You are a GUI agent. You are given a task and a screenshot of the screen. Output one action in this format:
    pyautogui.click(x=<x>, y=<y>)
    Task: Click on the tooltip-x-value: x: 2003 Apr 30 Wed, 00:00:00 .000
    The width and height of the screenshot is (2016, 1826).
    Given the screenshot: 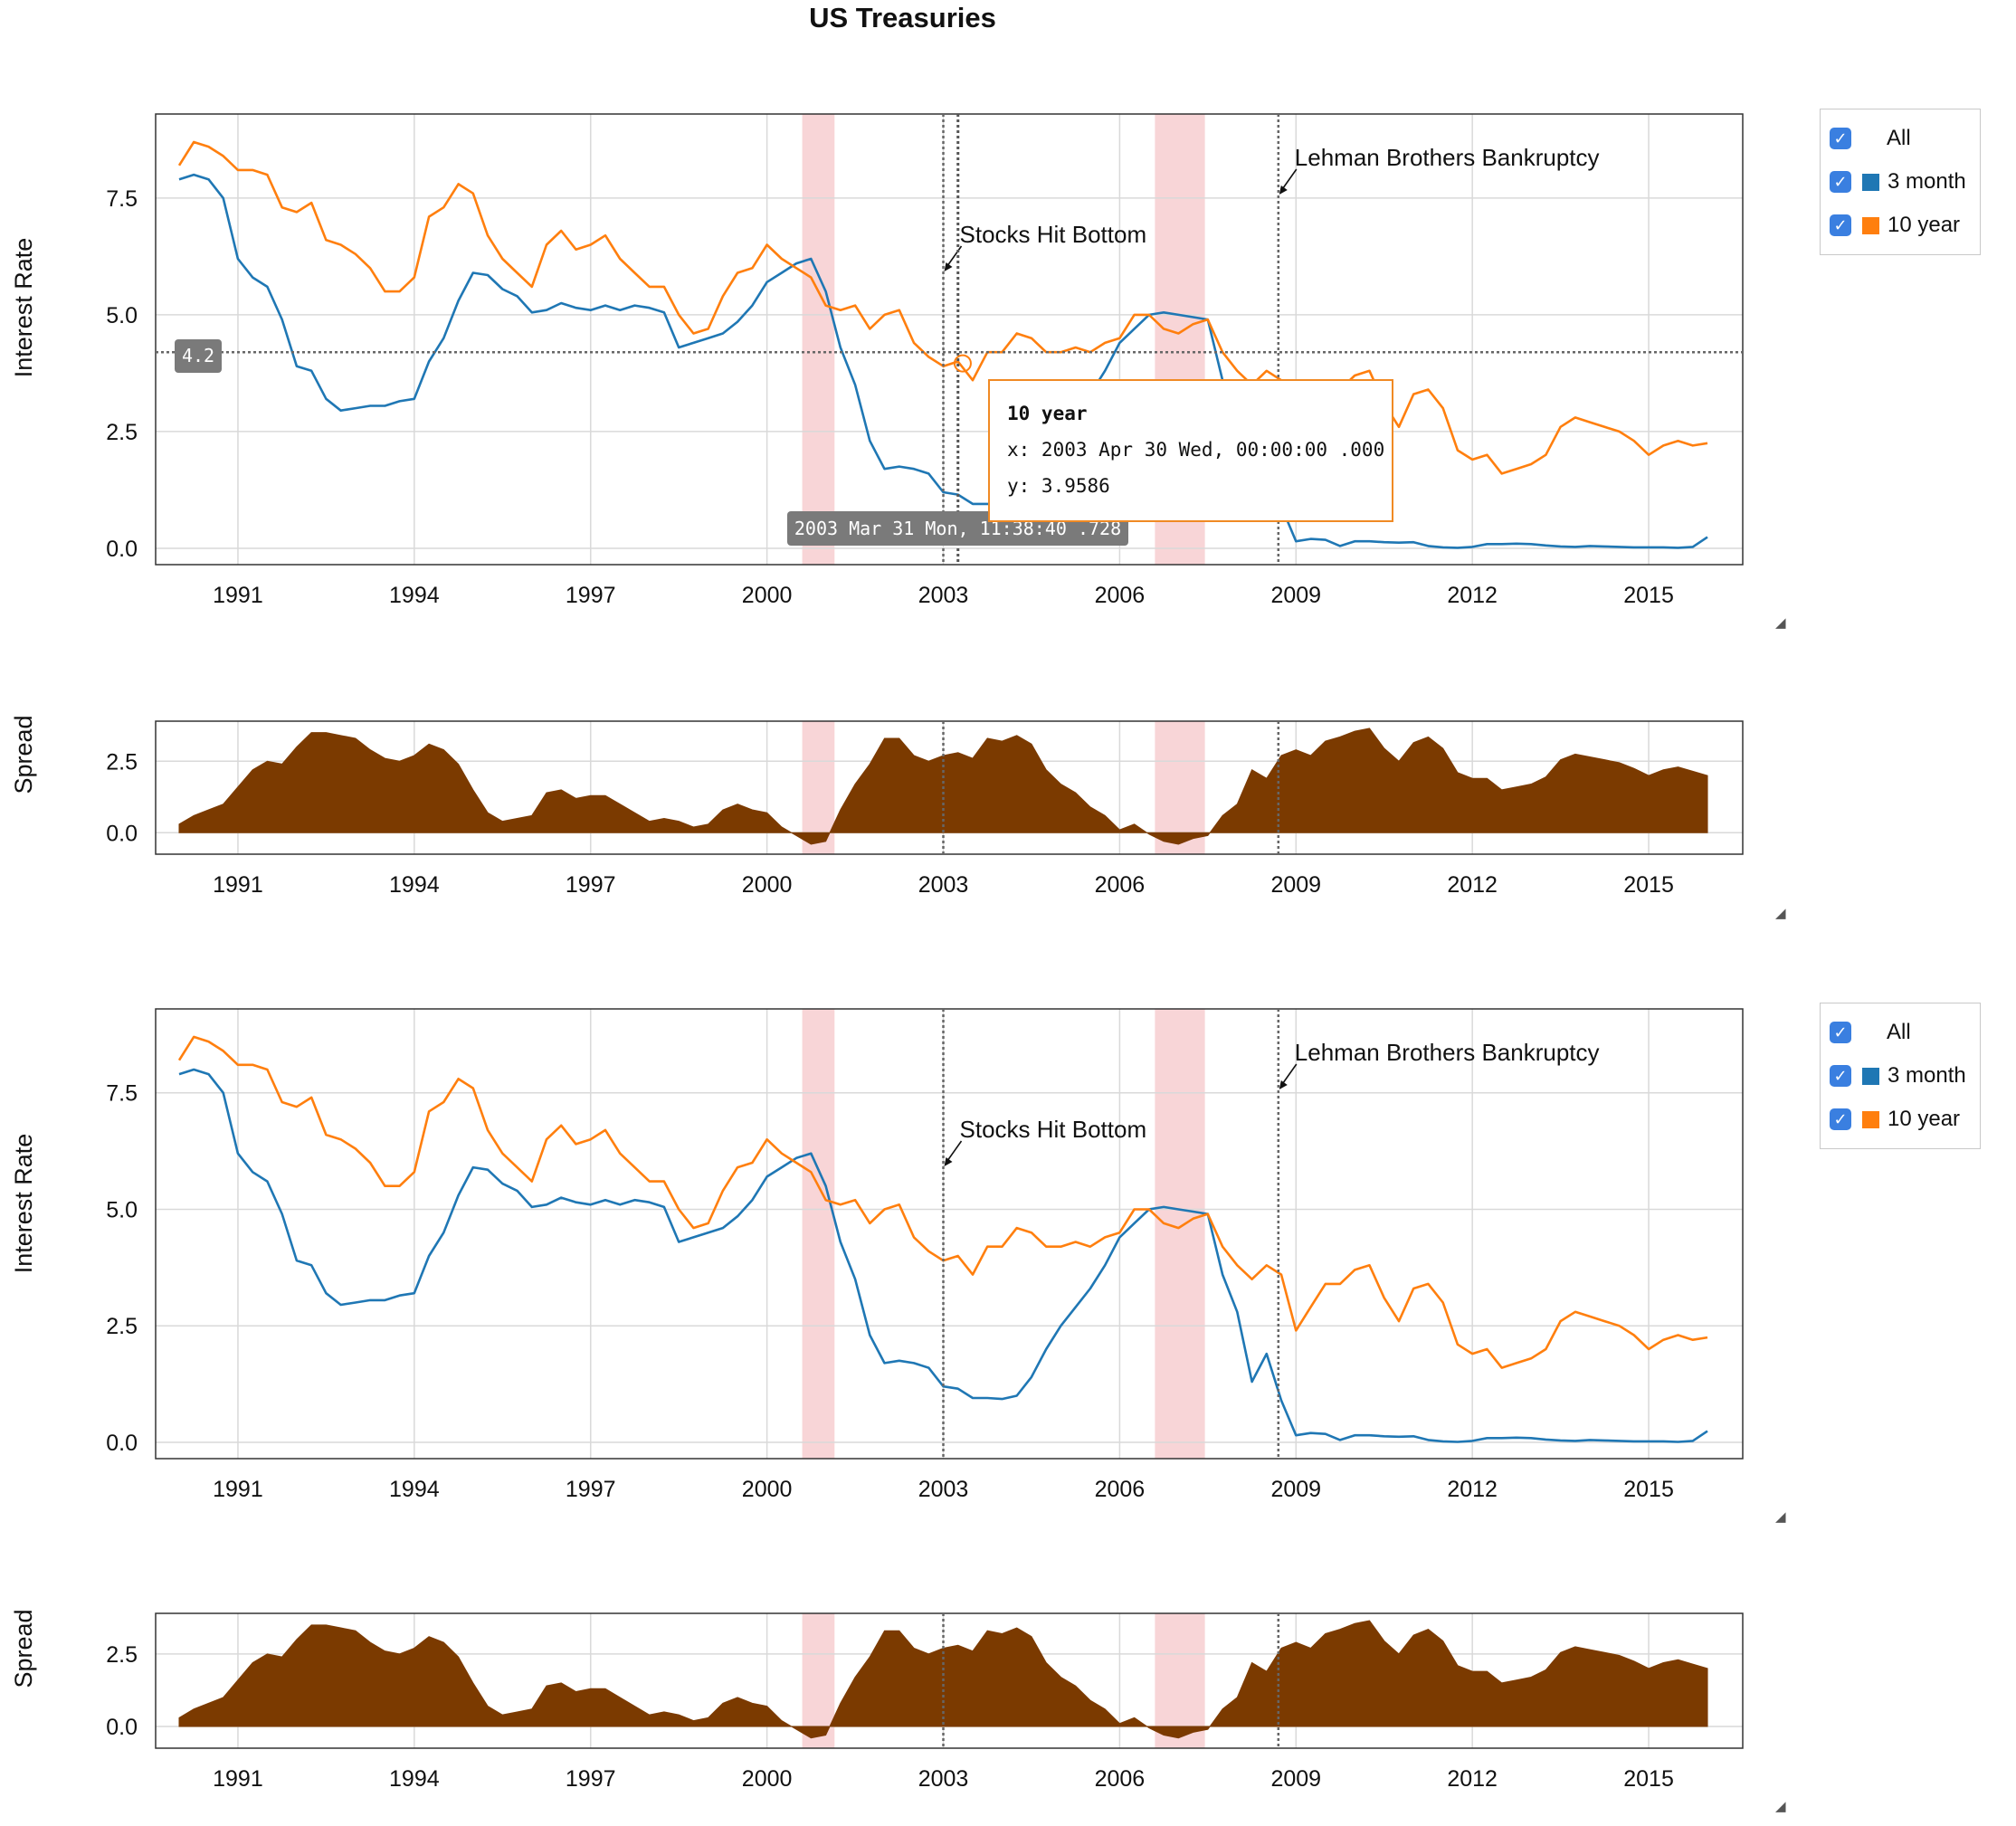 What is the action you would take?
    pyautogui.click(x=1196, y=450)
    